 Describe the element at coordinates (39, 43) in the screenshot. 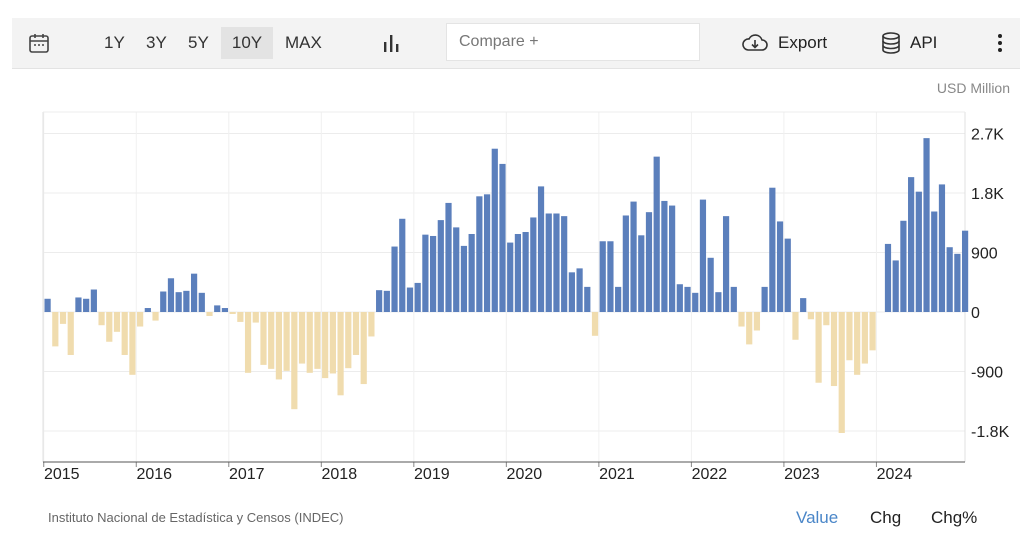

I see `calendar-icon` at that location.